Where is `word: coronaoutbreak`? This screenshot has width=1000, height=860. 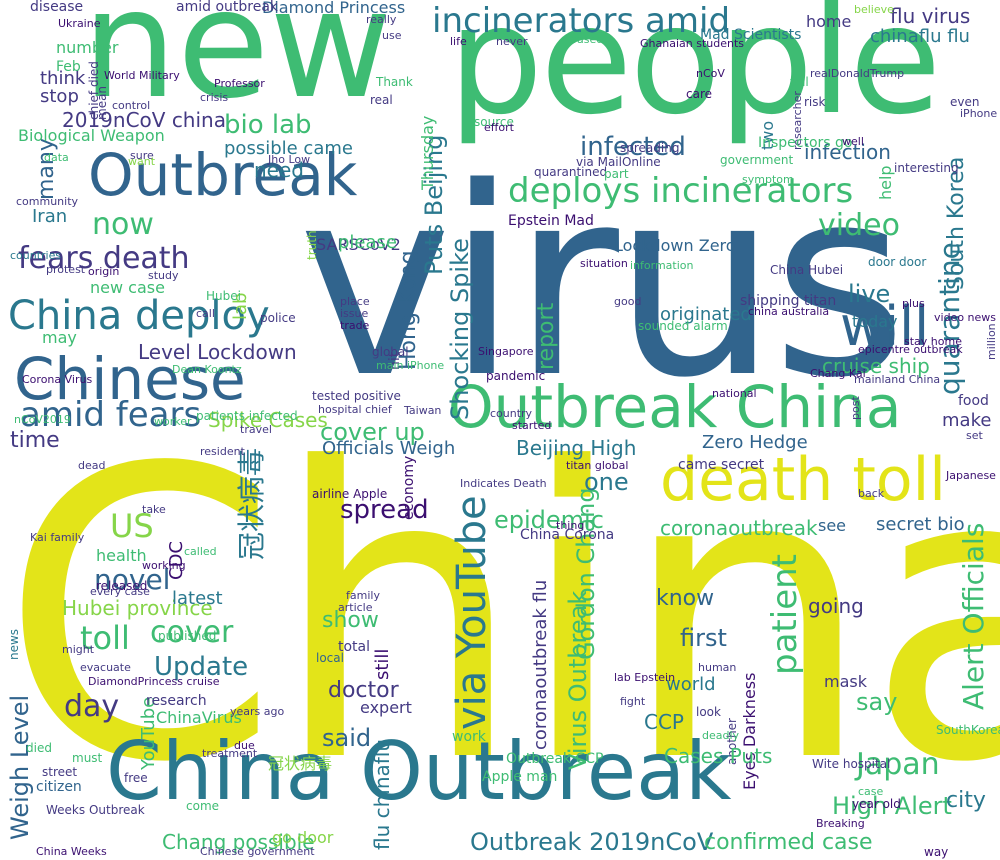 word: coronaoutbreak is located at coordinates (739, 528).